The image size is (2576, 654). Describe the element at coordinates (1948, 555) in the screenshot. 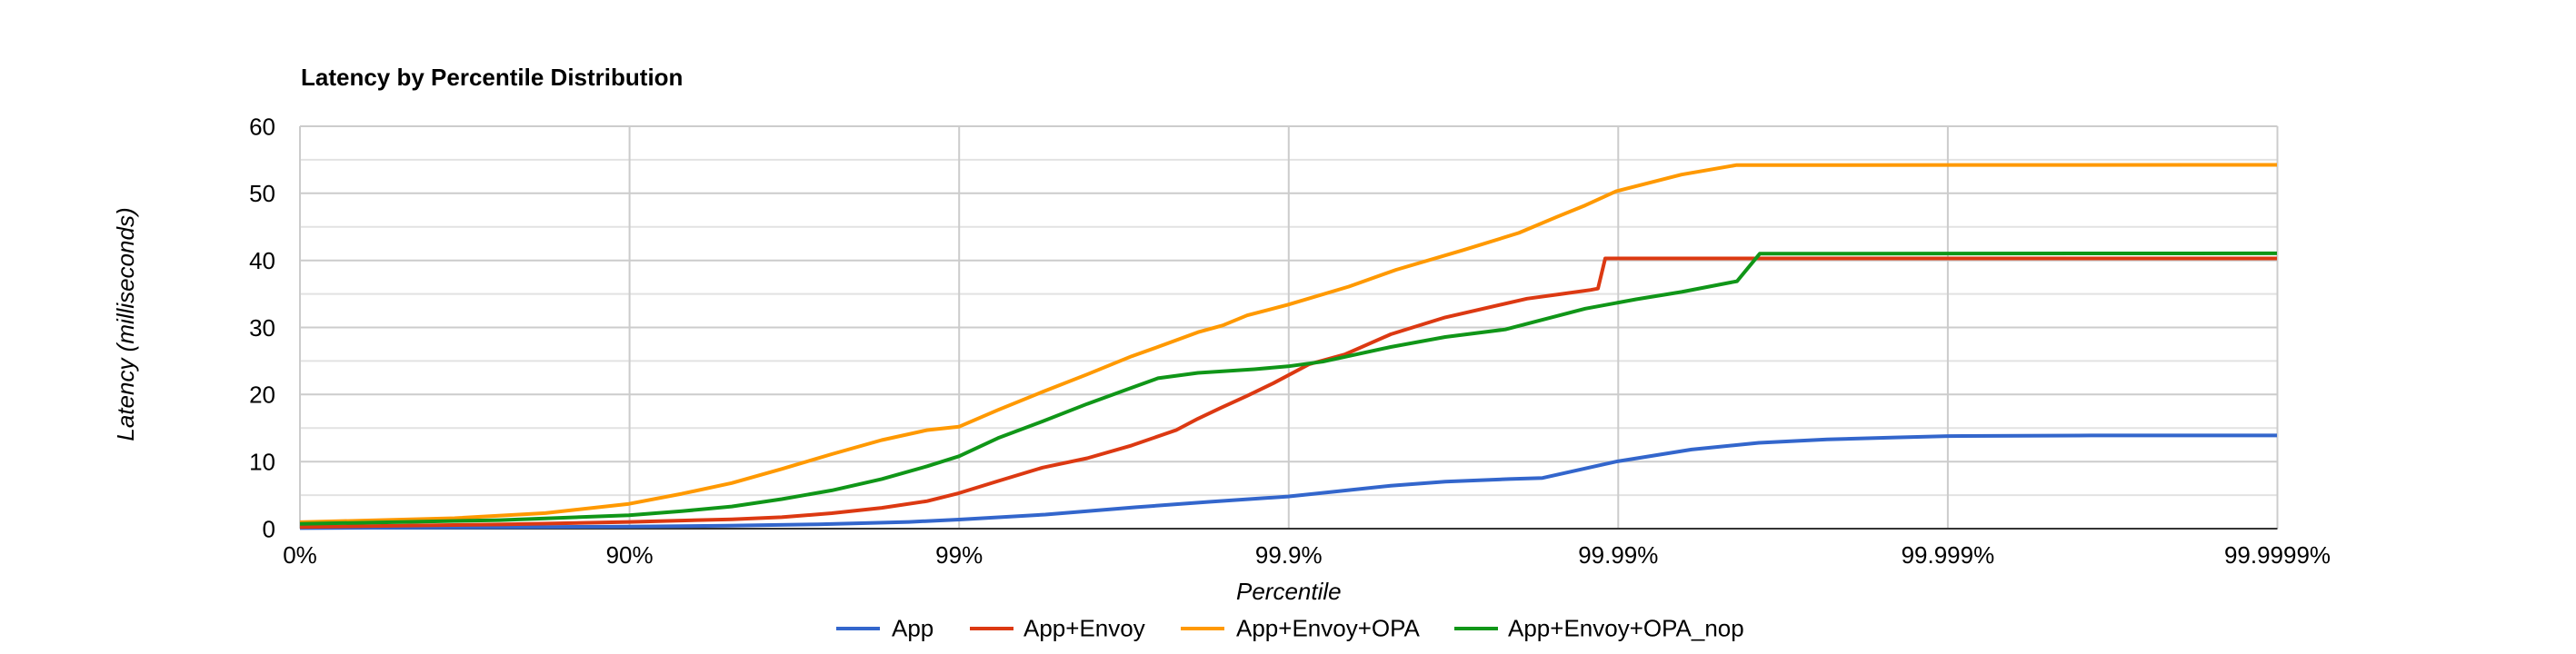

I see `svg-text: 99.999%` at that location.